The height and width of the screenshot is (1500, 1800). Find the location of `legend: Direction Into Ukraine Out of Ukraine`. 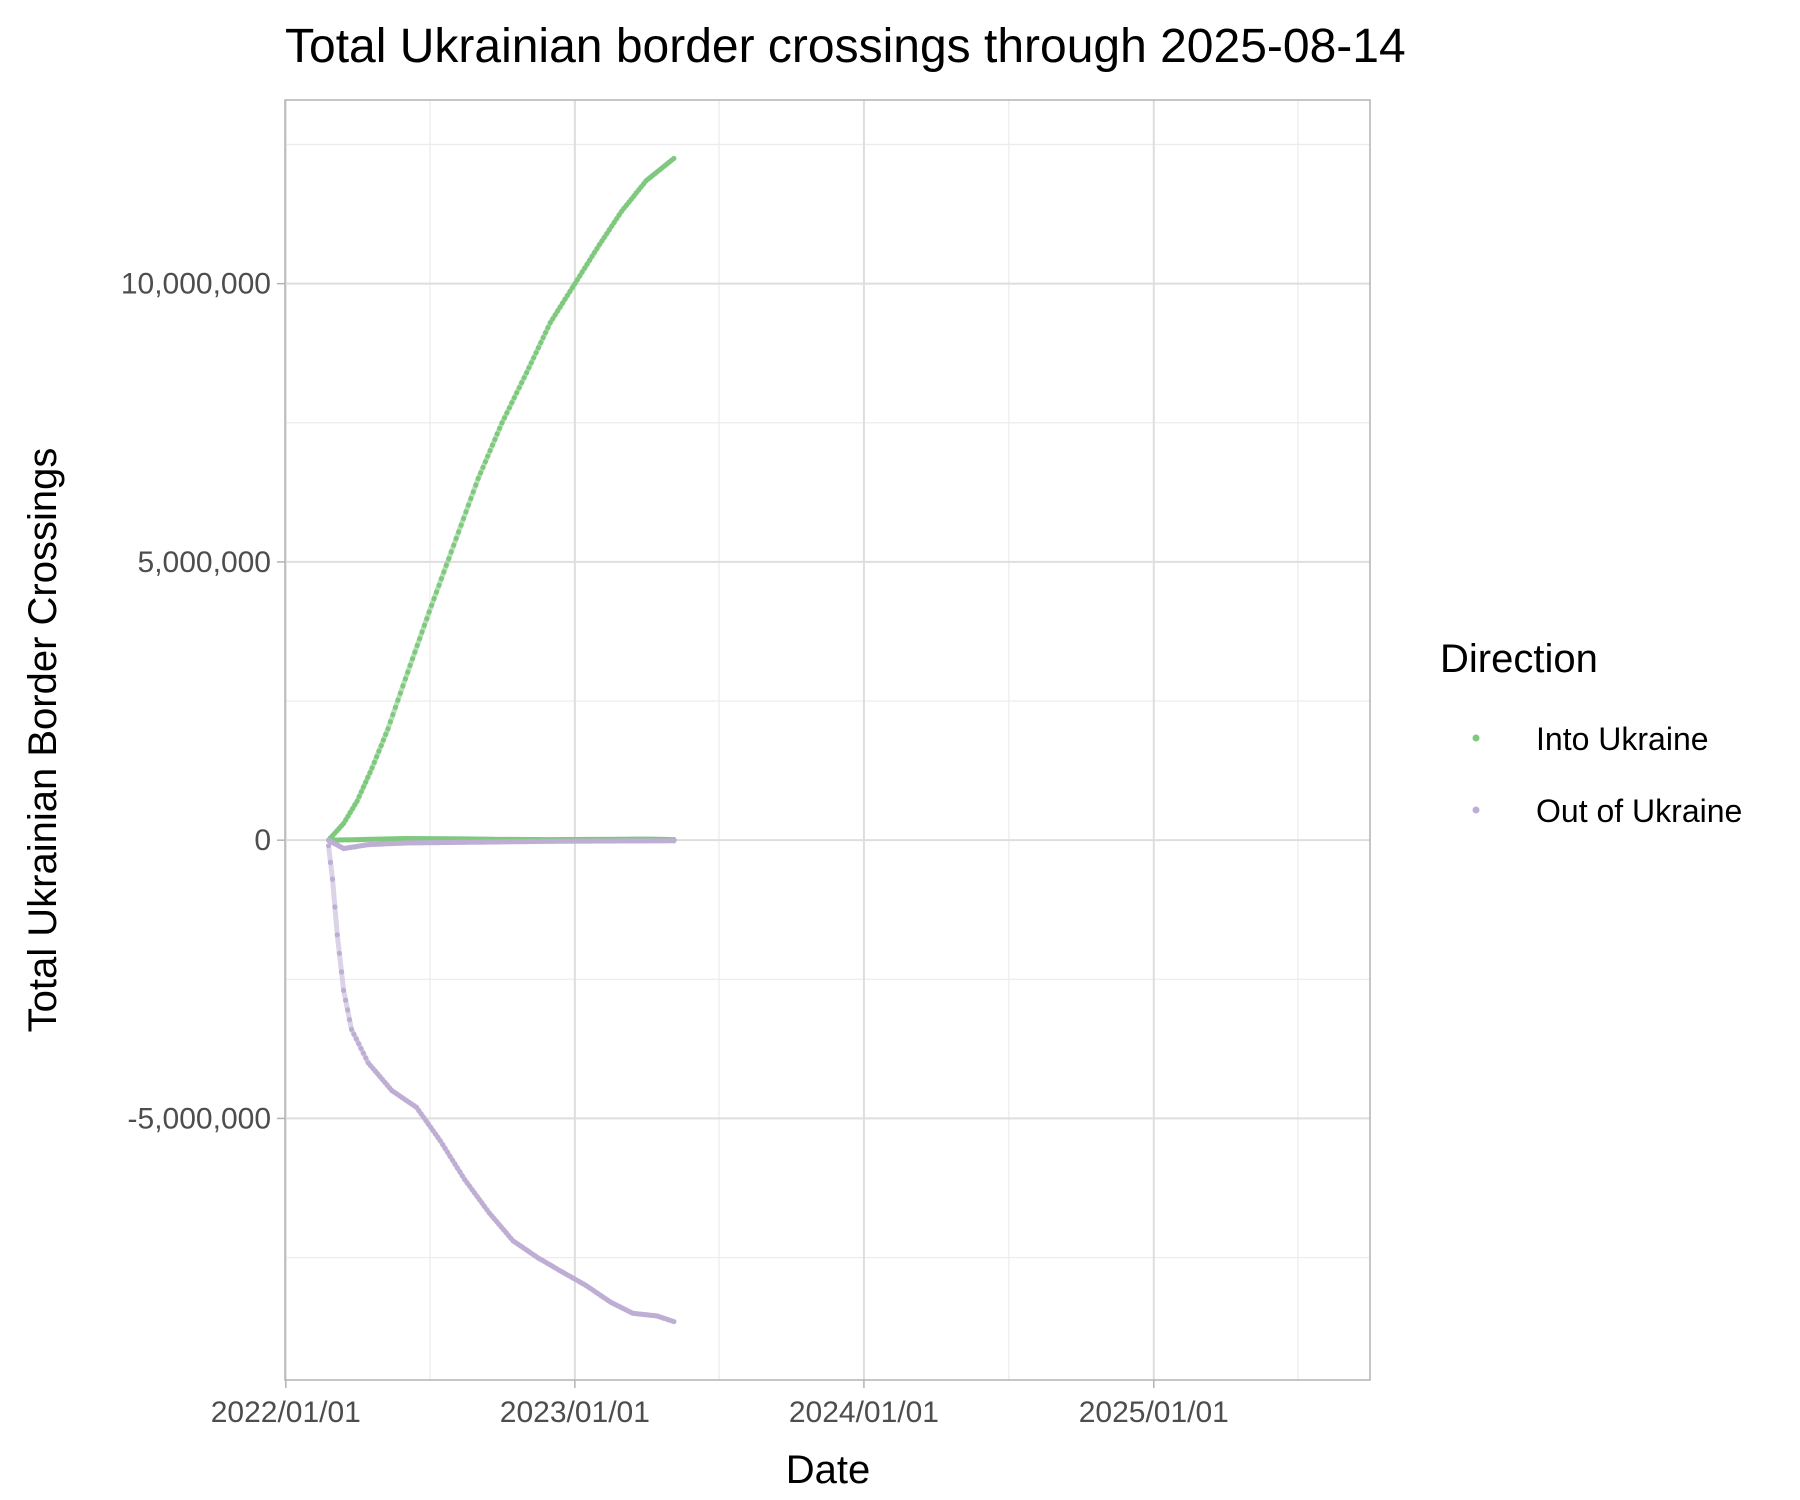

legend: Direction Into Ukraine Out of Ukraine is located at coordinates (1591, 733).